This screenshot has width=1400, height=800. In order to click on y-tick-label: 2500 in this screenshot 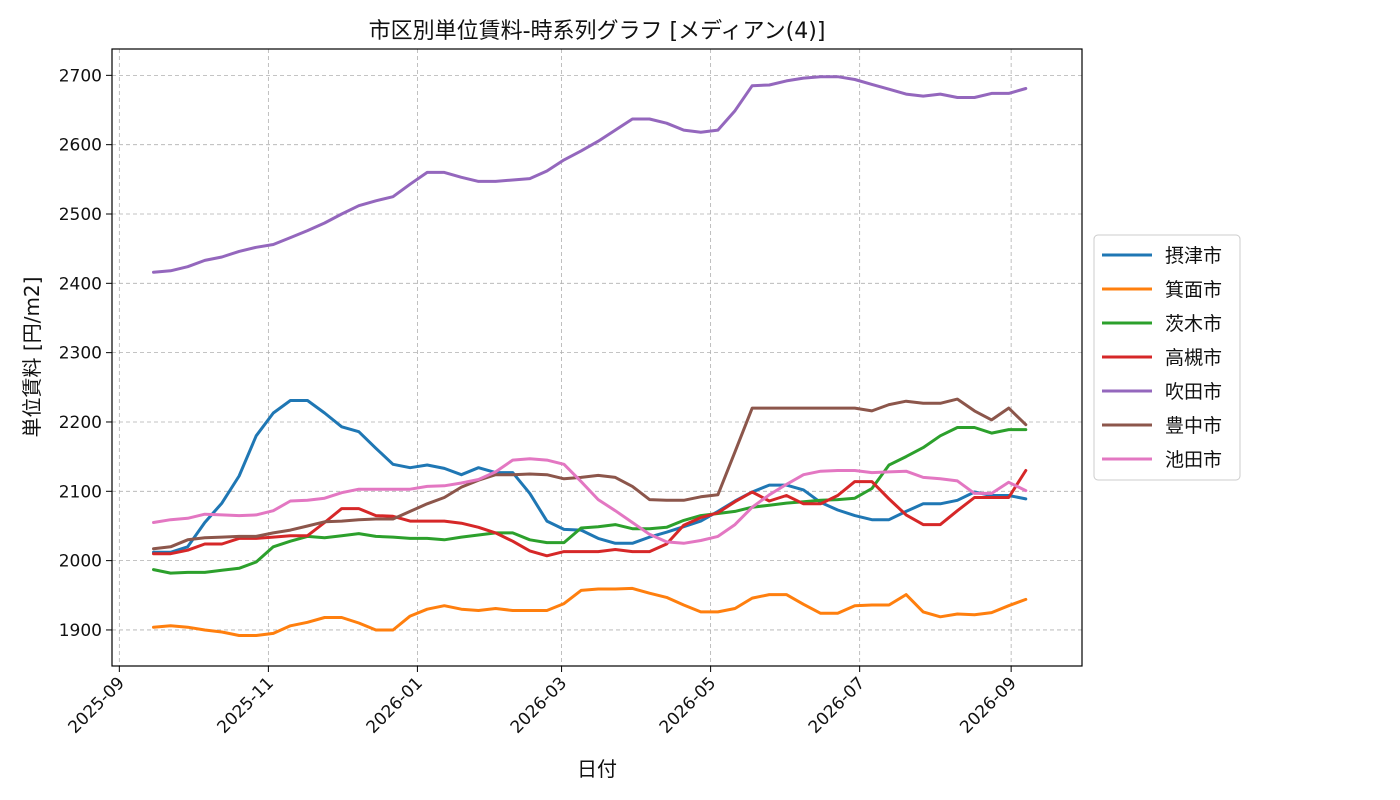, I will do `click(80, 215)`.